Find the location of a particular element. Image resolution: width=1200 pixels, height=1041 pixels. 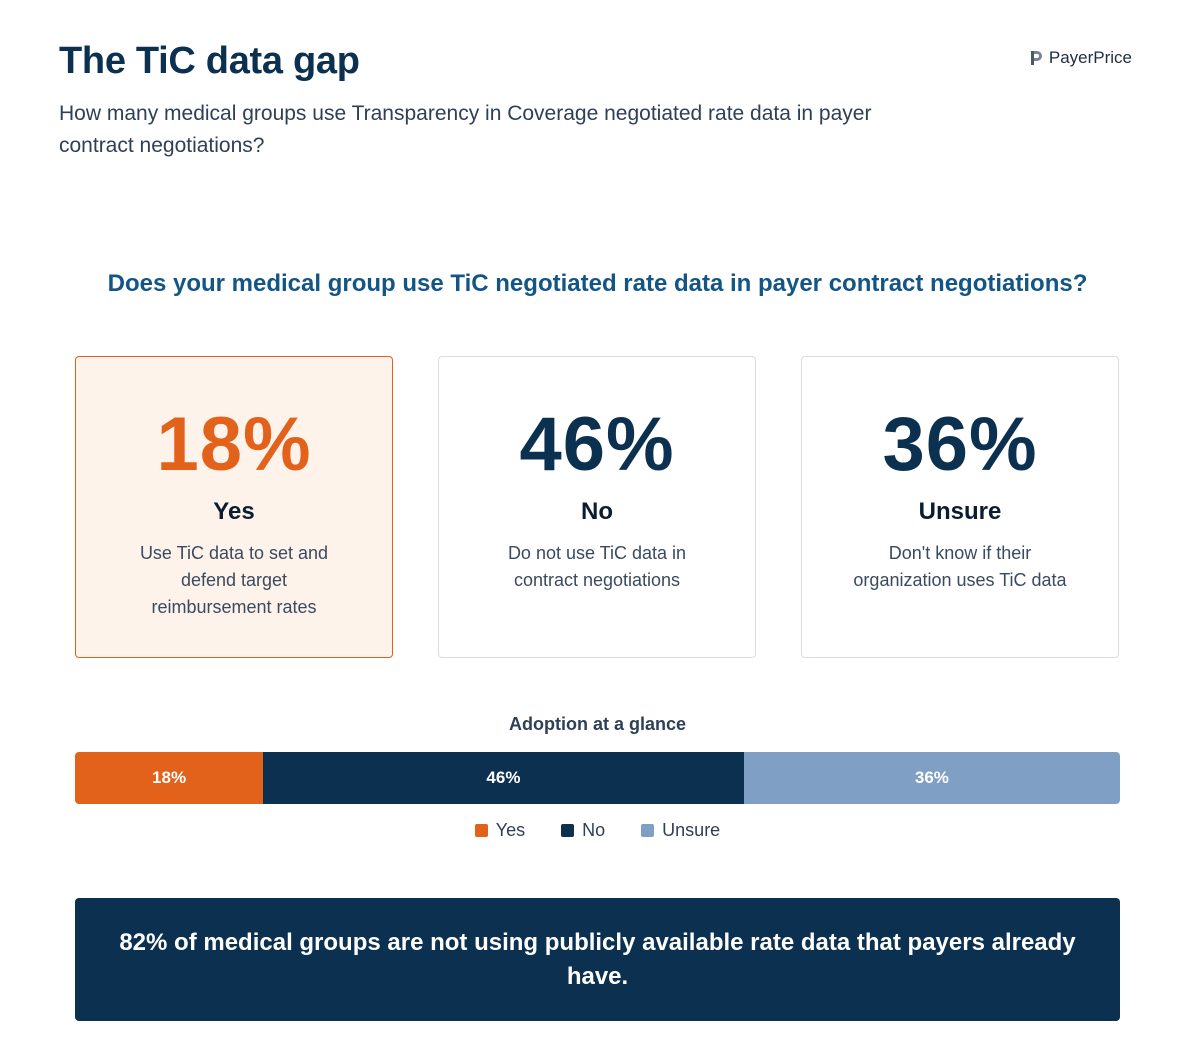

stacked-bar-chart: 18% 46% 36% is located at coordinates (597, 778).